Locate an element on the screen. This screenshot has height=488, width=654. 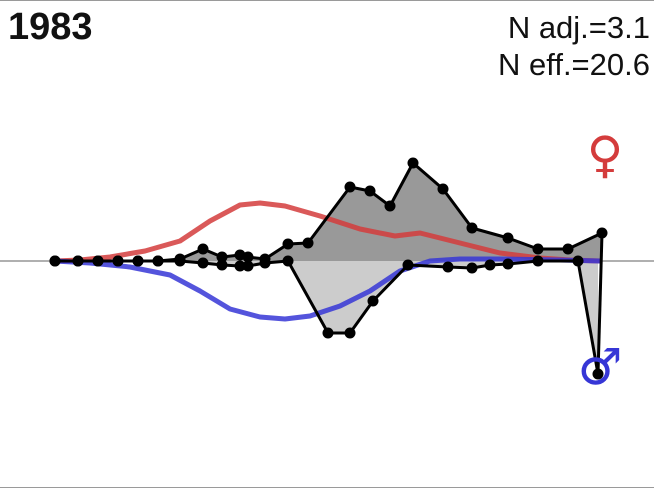
female-curve is located at coordinates (327, 232).